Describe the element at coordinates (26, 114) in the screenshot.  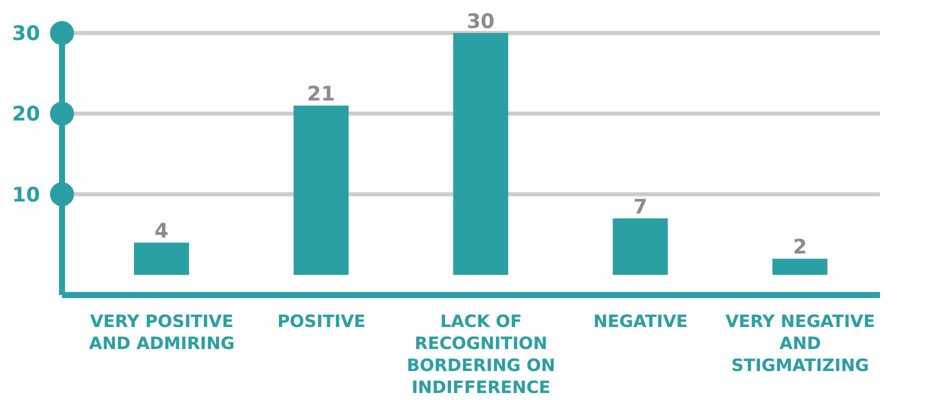
I see `y-tick-label: 20` at that location.